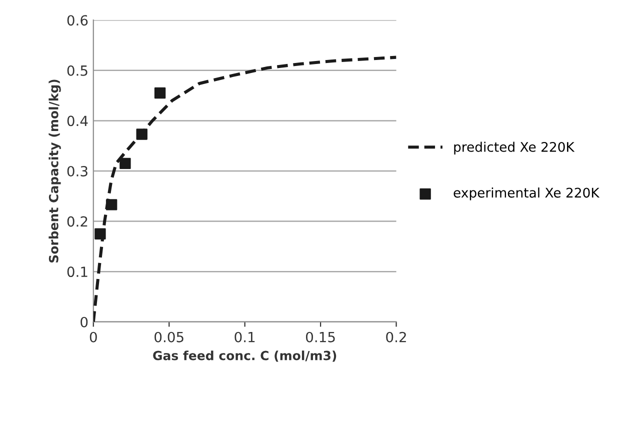 This screenshot has height=428, width=631. Describe the element at coordinates (77, 221) in the screenshot. I see `y-tick-label: 0.2` at that location.